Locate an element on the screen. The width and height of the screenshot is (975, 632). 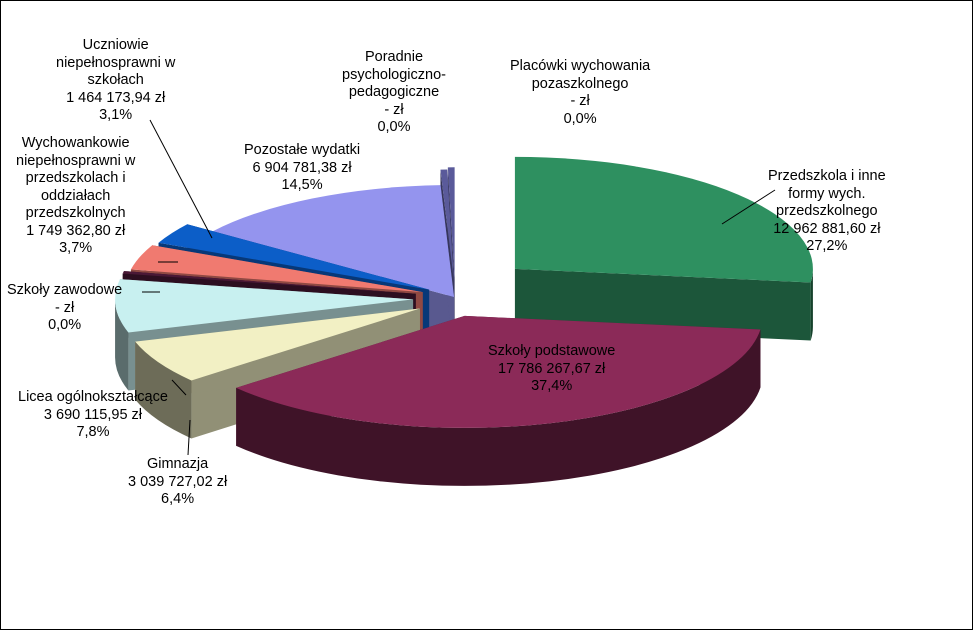
label-uczn-amount: 1 464 173,94 zł is located at coordinates (116, 97).